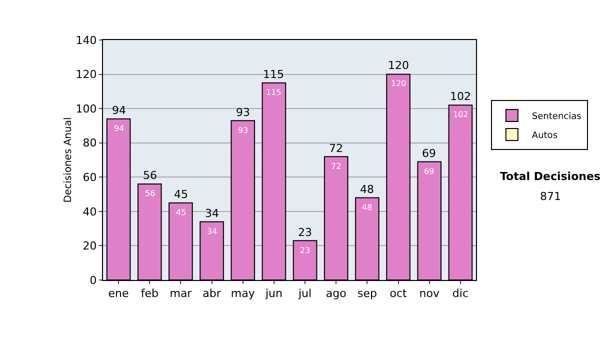  Describe the element at coordinates (119, 293) in the screenshot. I see `x-tick-label: ene` at that location.